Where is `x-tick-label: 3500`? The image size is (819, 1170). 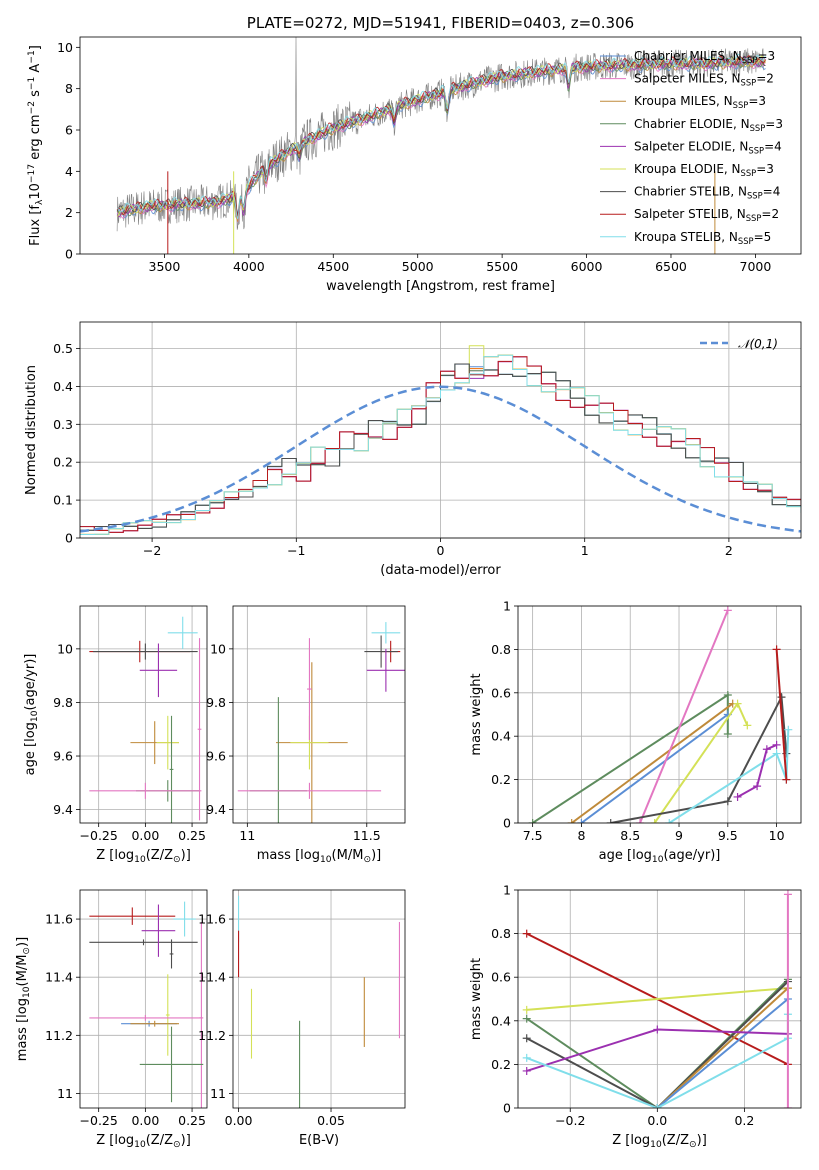 x-tick-label: 3500 is located at coordinates (165, 266).